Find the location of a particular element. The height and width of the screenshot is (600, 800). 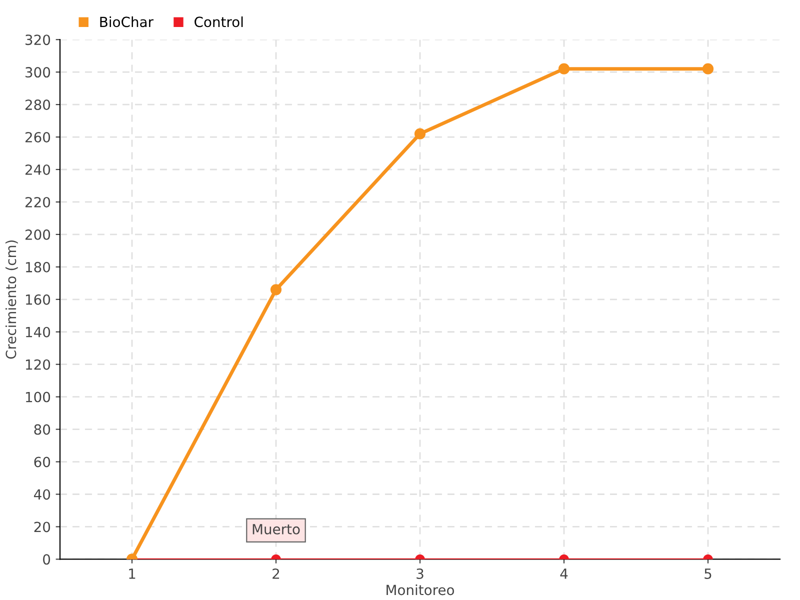

y-tick-label: 180 is located at coordinates (38, 267).